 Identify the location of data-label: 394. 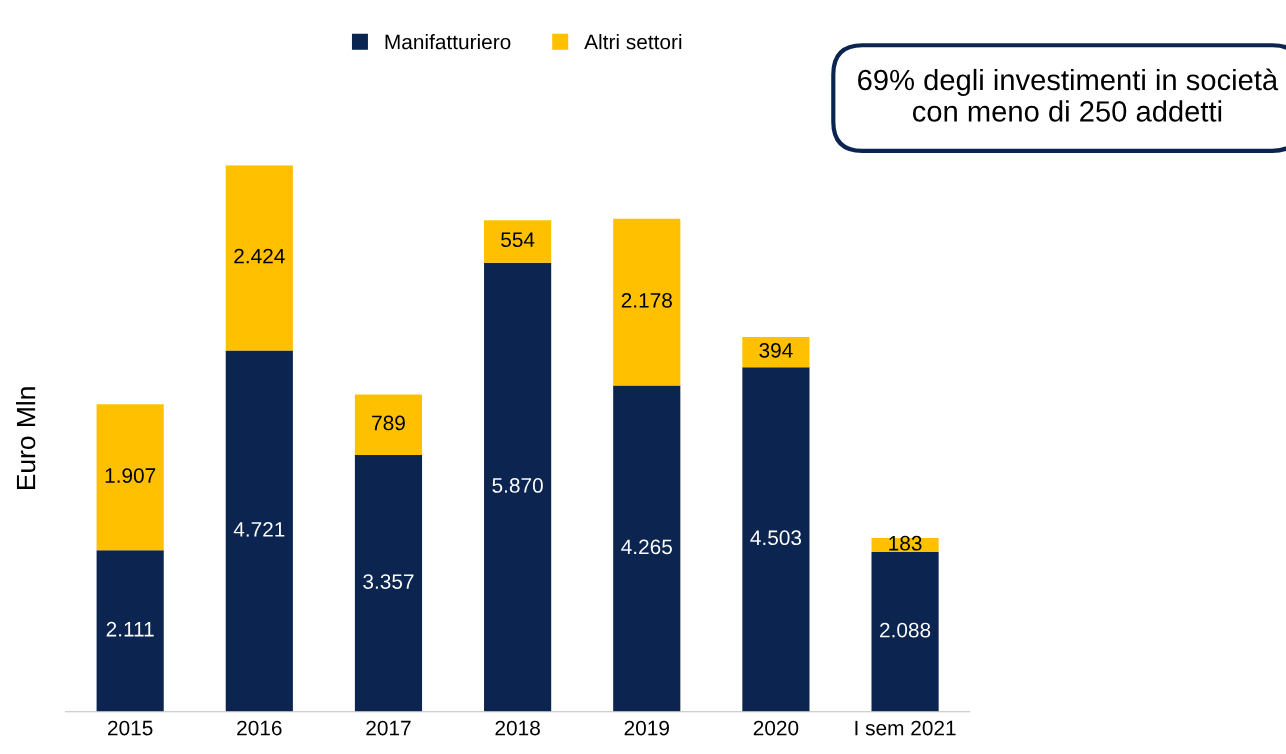
(776, 350).